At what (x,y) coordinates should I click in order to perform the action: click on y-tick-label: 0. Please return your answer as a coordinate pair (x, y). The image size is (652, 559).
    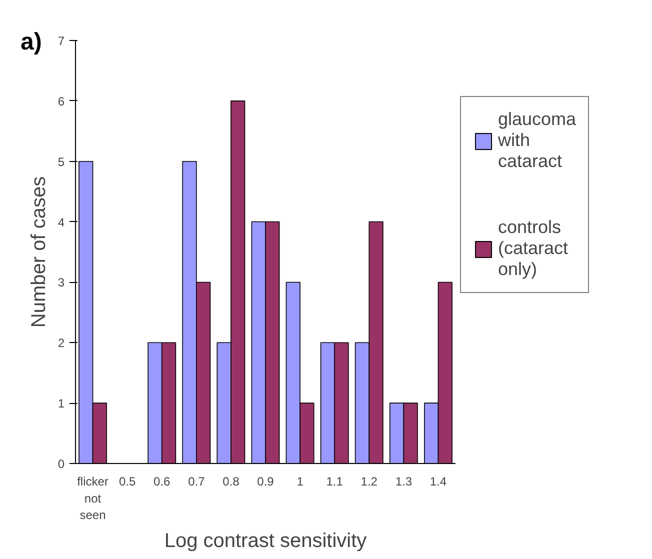
    Looking at the image, I should click on (61, 464).